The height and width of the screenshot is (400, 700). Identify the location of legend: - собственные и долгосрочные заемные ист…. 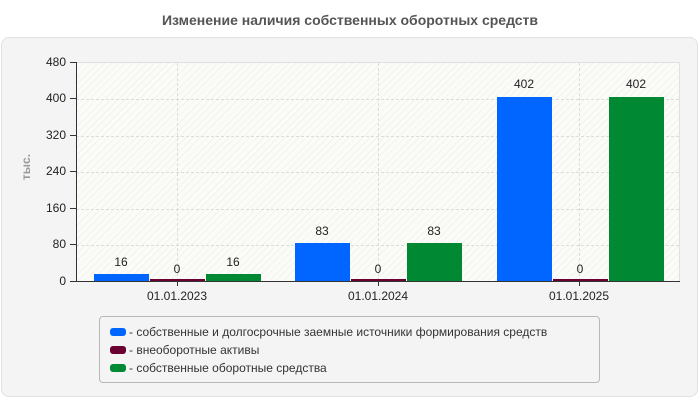
(349, 349).